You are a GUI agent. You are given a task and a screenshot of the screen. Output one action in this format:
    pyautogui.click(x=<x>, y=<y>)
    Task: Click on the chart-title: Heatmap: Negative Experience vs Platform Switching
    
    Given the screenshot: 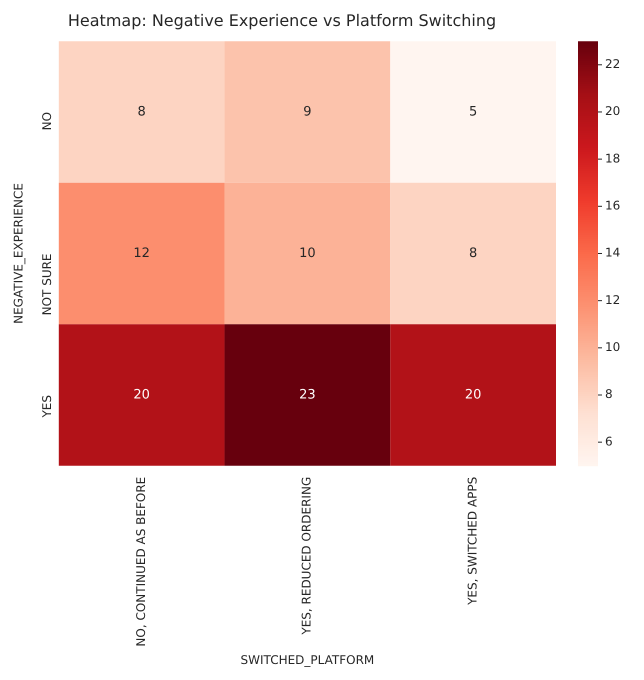 What is the action you would take?
    pyautogui.click(x=282, y=20)
    